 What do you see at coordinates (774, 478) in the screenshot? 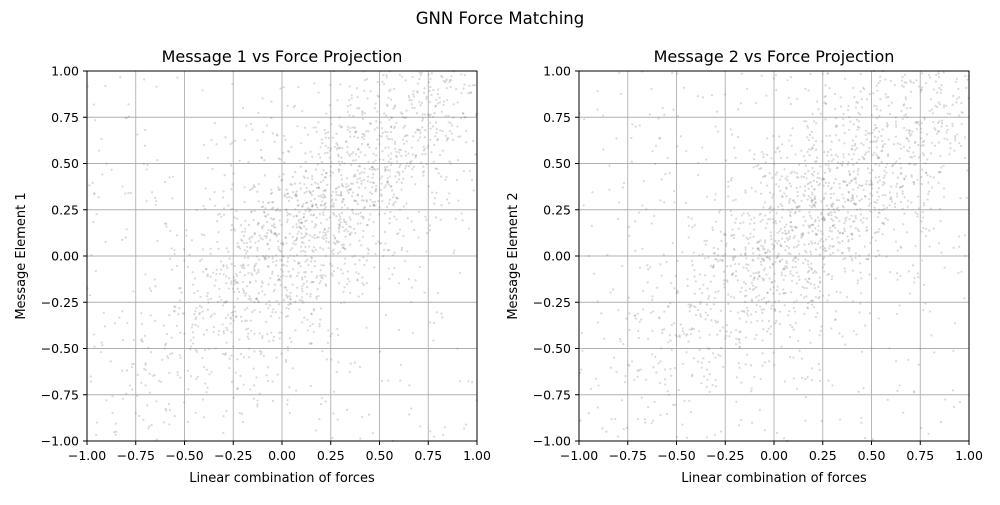
I see `x-axis-label: Linear combination of forces` at bounding box center [774, 478].